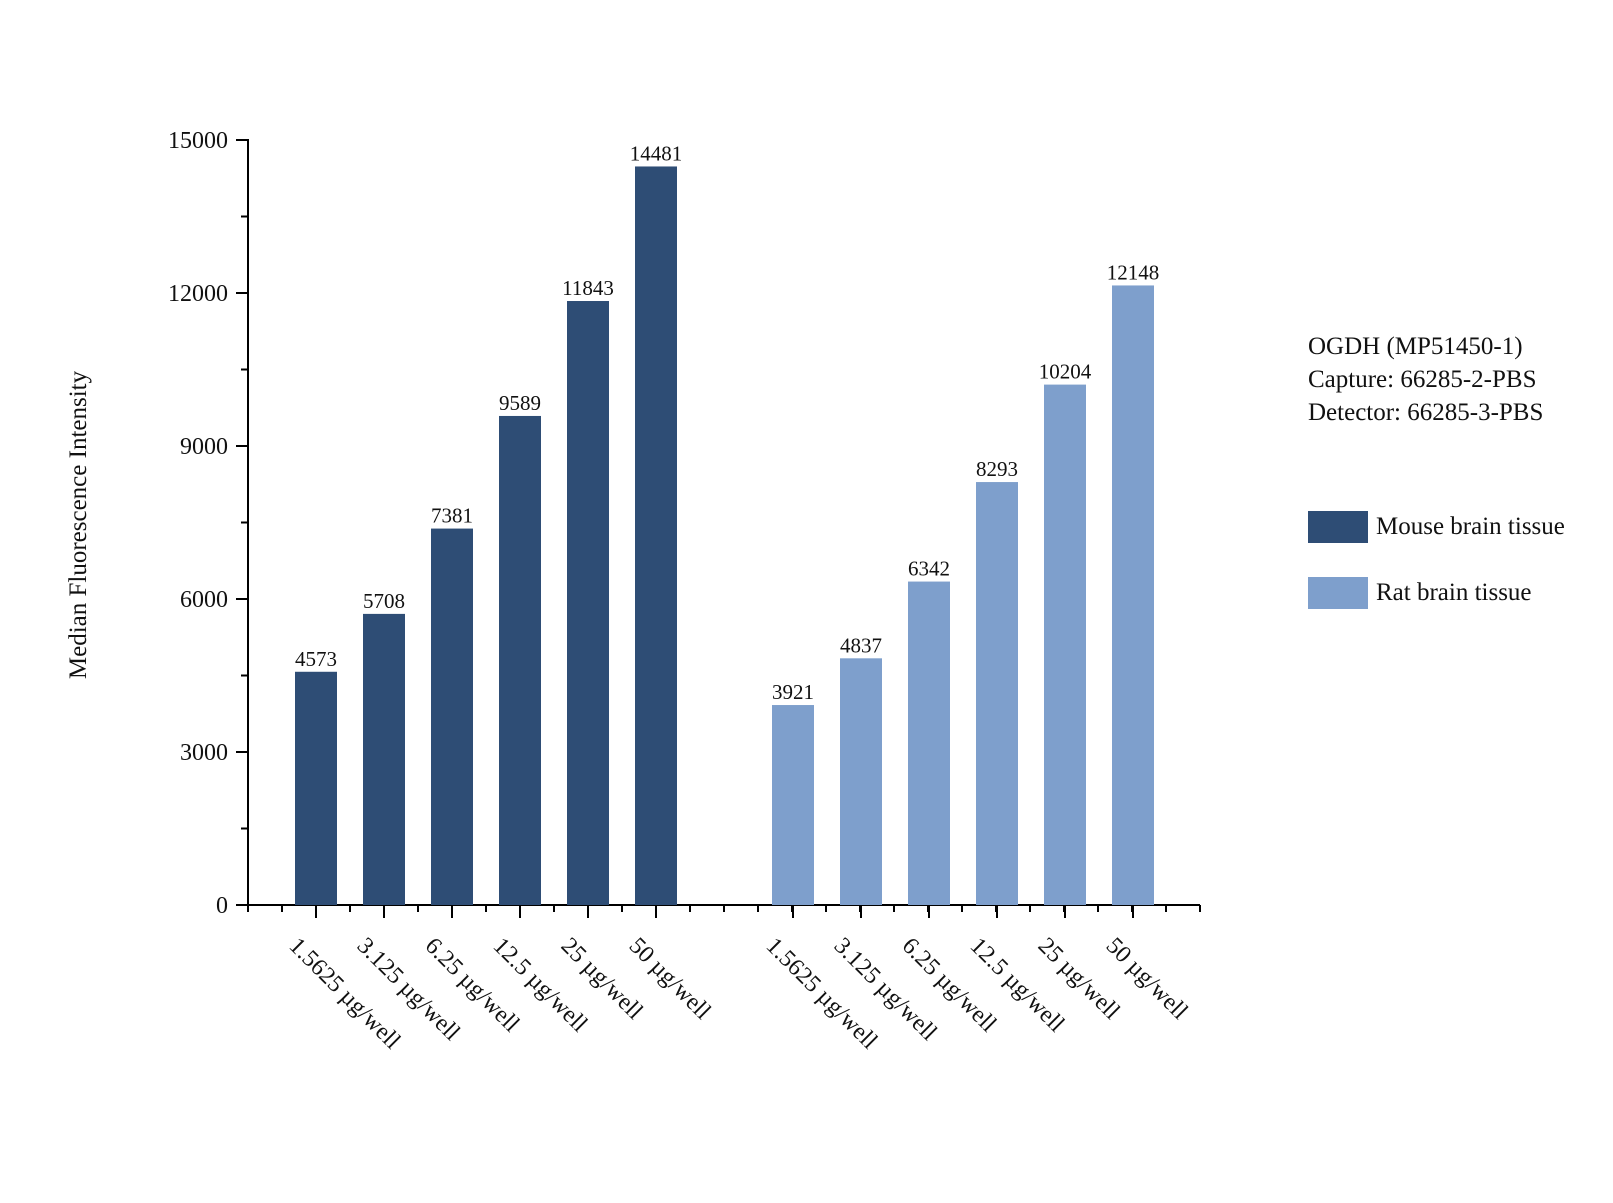 The image size is (1613, 1203). Describe the element at coordinates (1422, 379) in the screenshot. I see `annotation-line-2: Capture: 66285-2-PBS` at that location.